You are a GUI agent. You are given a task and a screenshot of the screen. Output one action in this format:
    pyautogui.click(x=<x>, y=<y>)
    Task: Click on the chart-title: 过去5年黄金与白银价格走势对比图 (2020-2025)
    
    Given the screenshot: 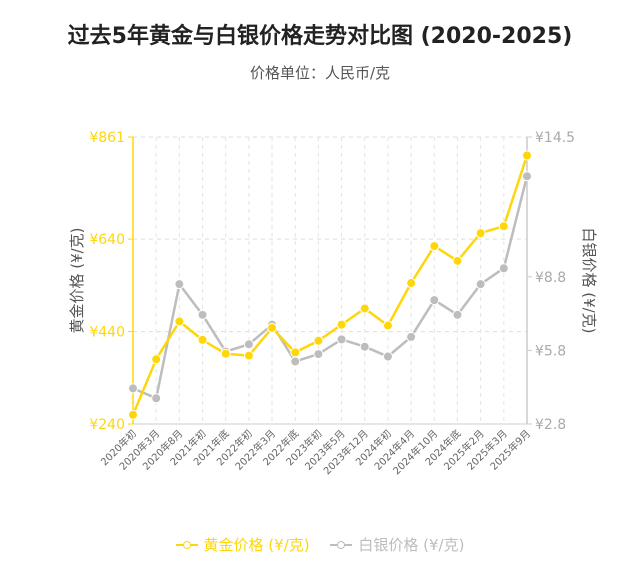 What is the action you would take?
    pyautogui.click(x=320, y=36)
    